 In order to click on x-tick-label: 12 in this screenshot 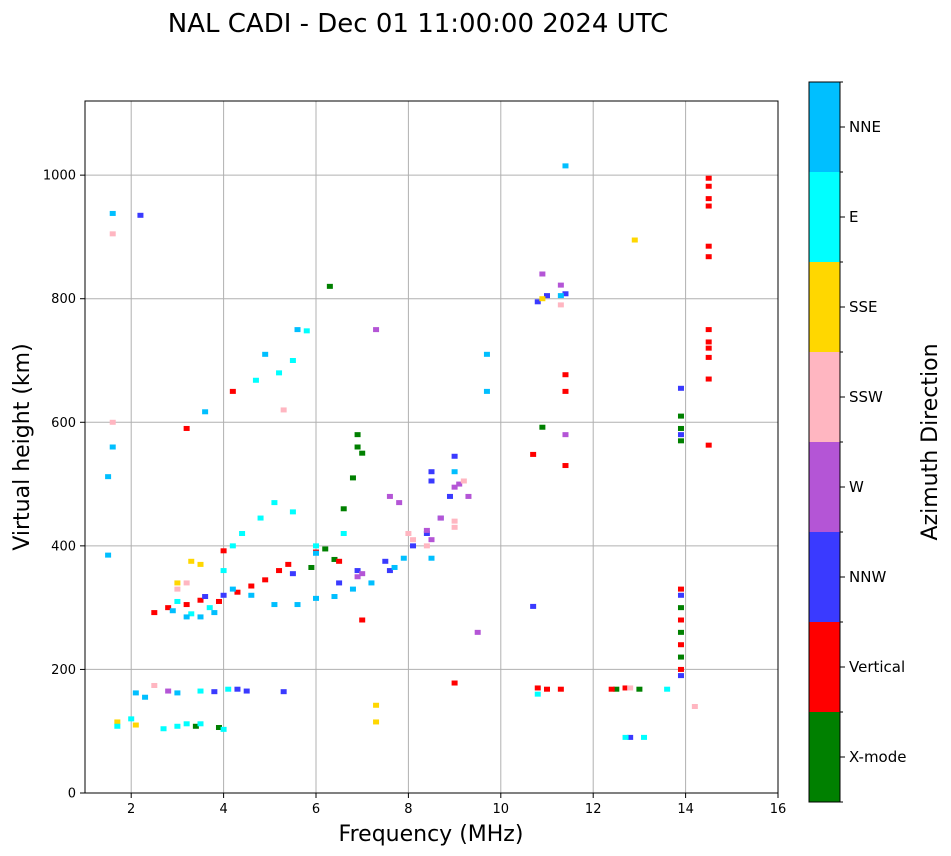, I will do `click(593, 809)`.